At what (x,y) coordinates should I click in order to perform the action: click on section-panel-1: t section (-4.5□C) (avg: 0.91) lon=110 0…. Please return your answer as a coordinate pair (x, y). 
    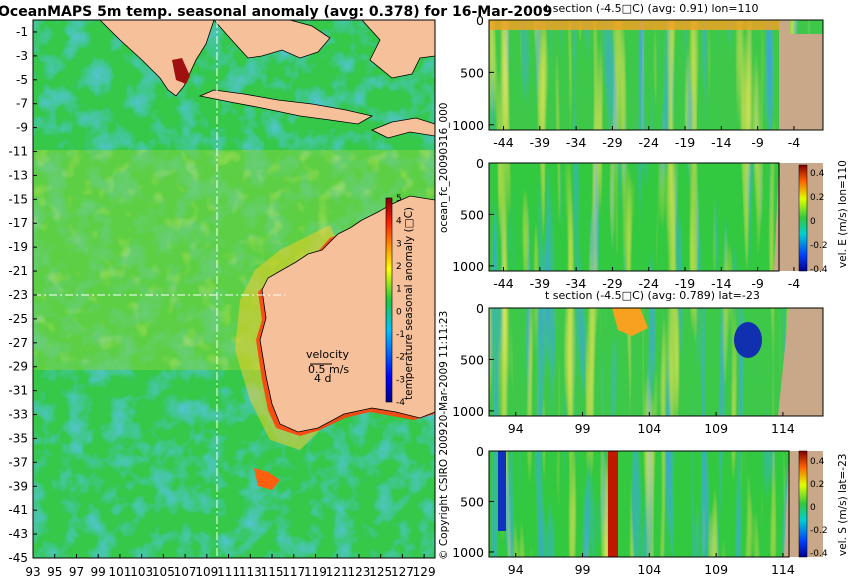
    Looking at the image, I should click on (638, 76).